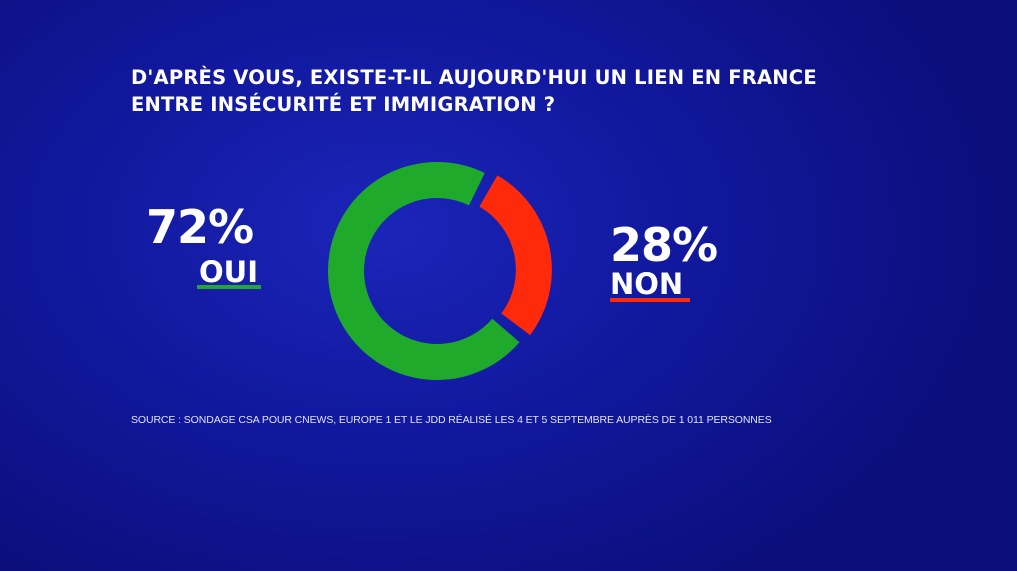 The image size is (1017, 571). I want to click on slice-oui, so click(424, 270).